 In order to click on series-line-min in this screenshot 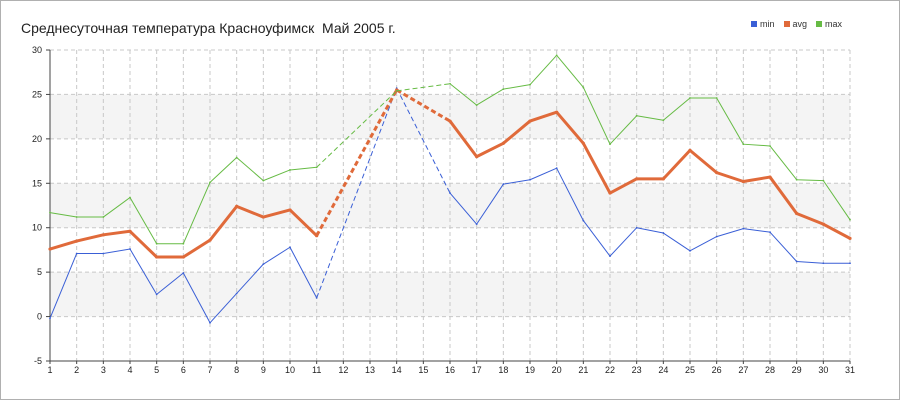, I will do `click(649, 215)`.